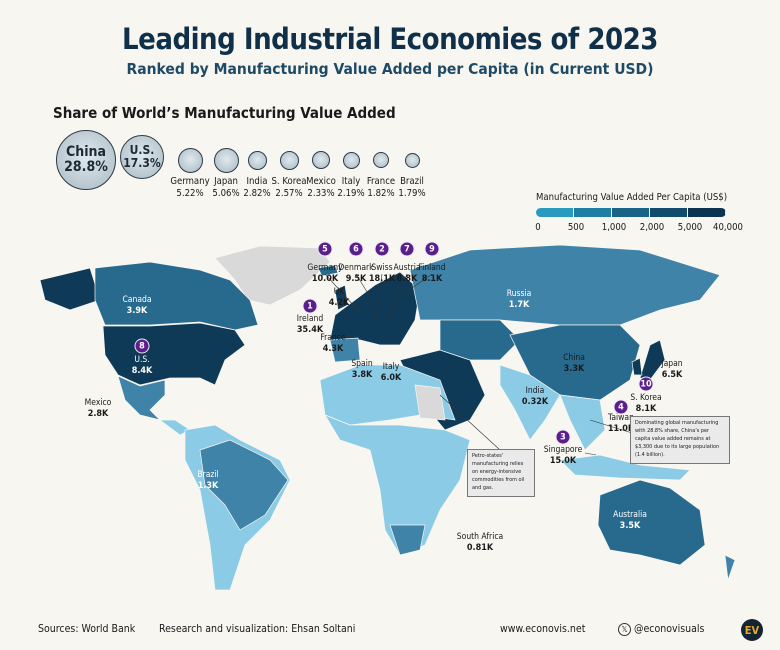  Describe the element at coordinates (325, 278) in the screenshot. I see `label-value: 10.0K` at that location.